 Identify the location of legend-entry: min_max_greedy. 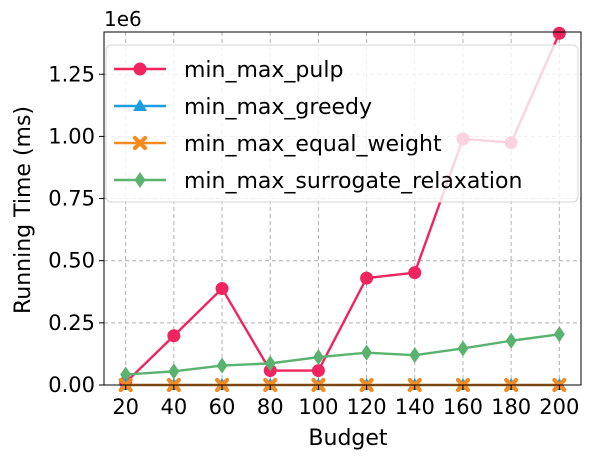
(243, 107).